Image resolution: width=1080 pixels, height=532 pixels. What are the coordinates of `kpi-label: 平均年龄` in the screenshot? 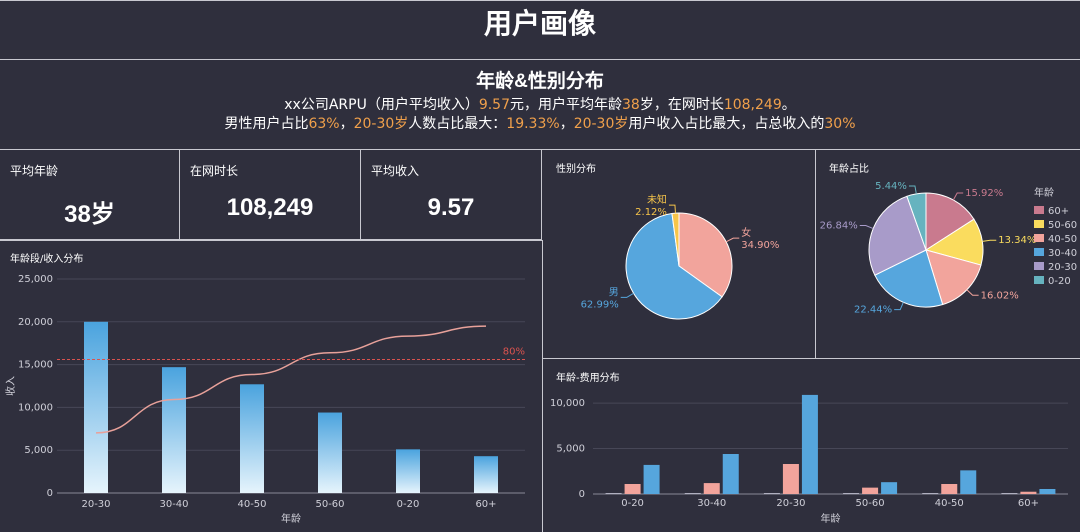 It's located at (34, 171).